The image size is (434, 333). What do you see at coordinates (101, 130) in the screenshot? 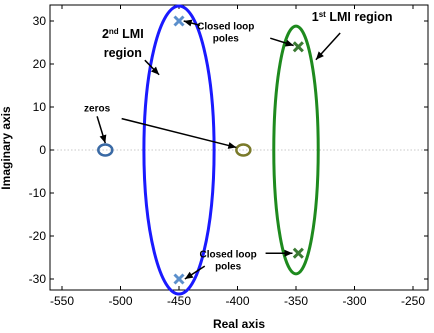
I see `arrow-zeros-left` at bounding box center [101, 130].